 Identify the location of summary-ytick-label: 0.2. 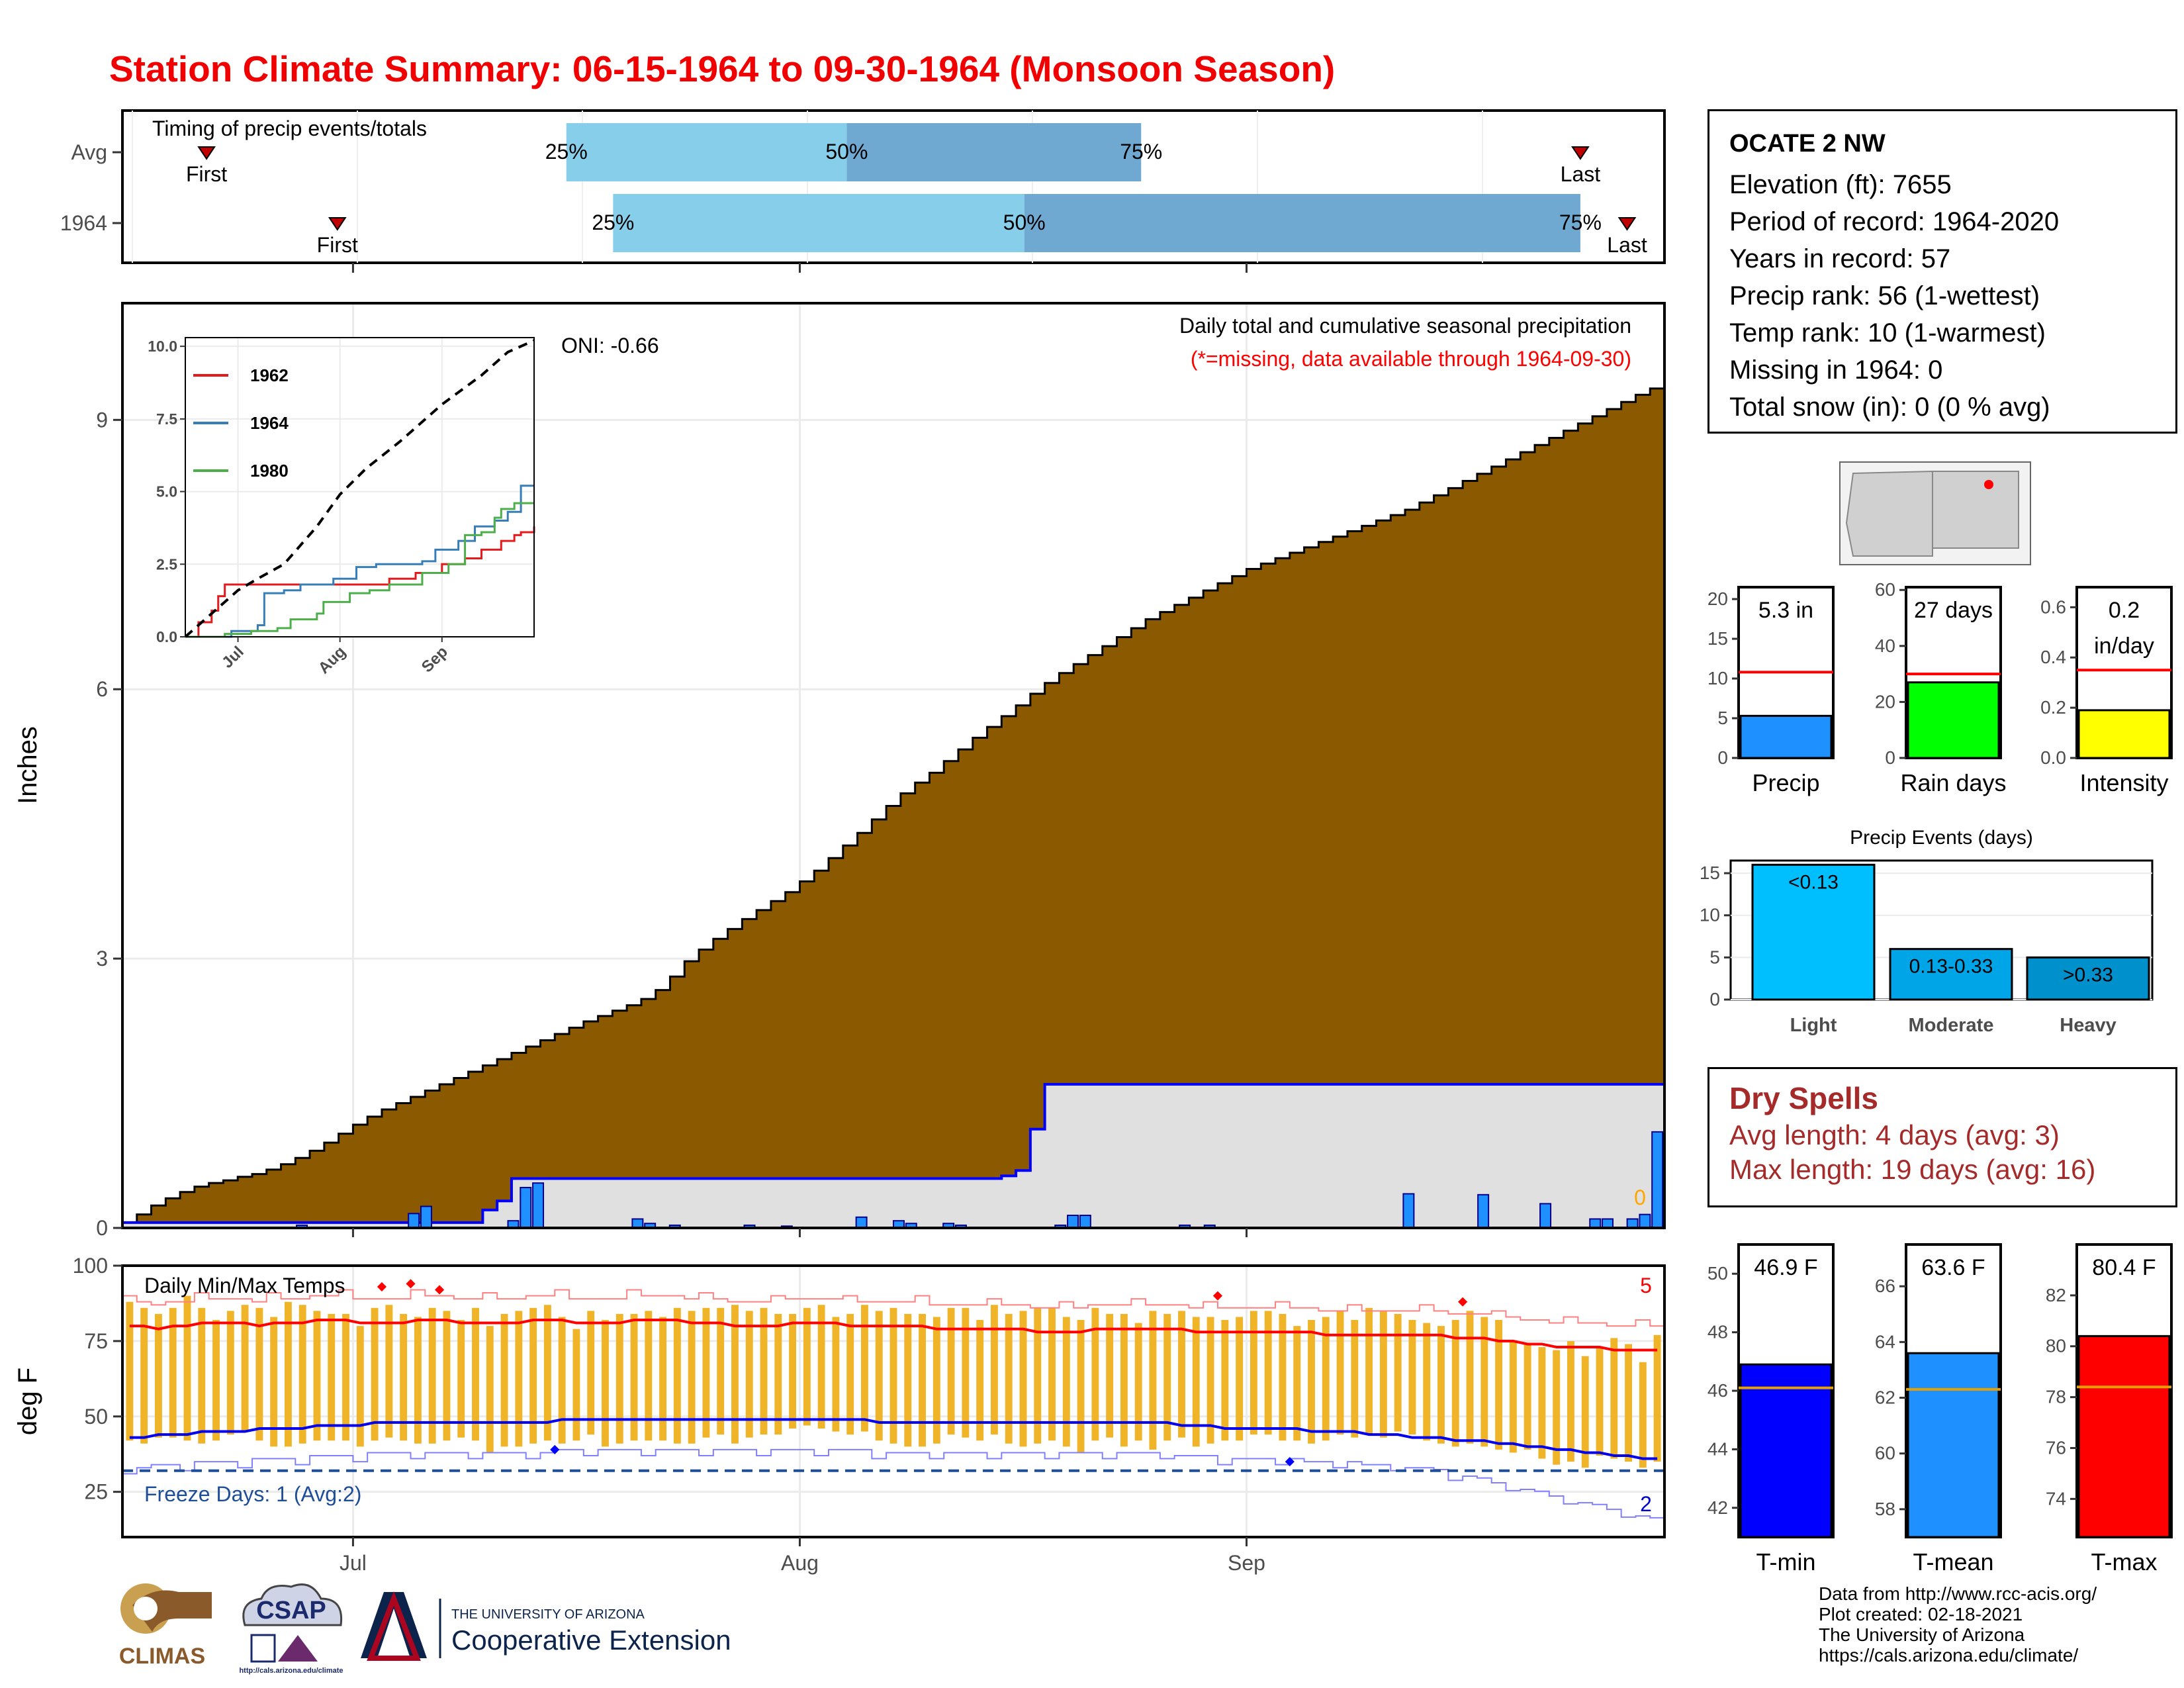
(2053, 707).